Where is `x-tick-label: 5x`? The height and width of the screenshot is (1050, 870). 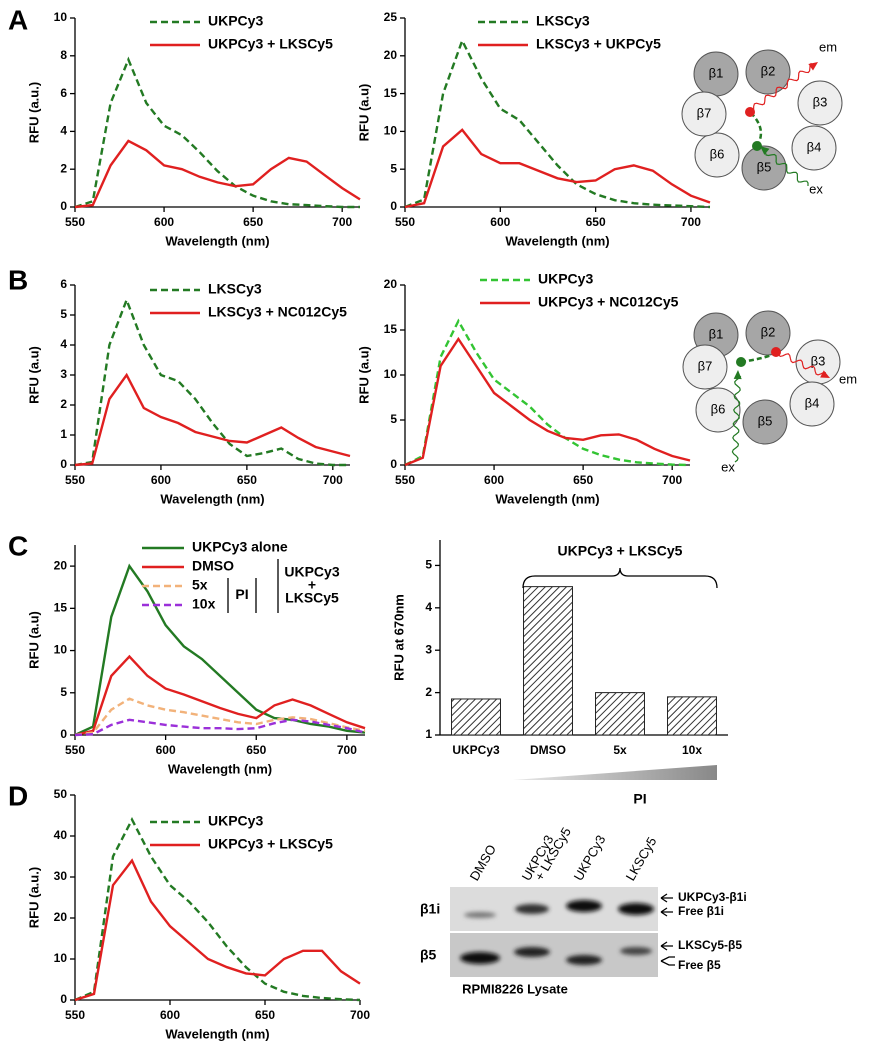
x-tick-label: 5x is located at coordinates (620, 750).